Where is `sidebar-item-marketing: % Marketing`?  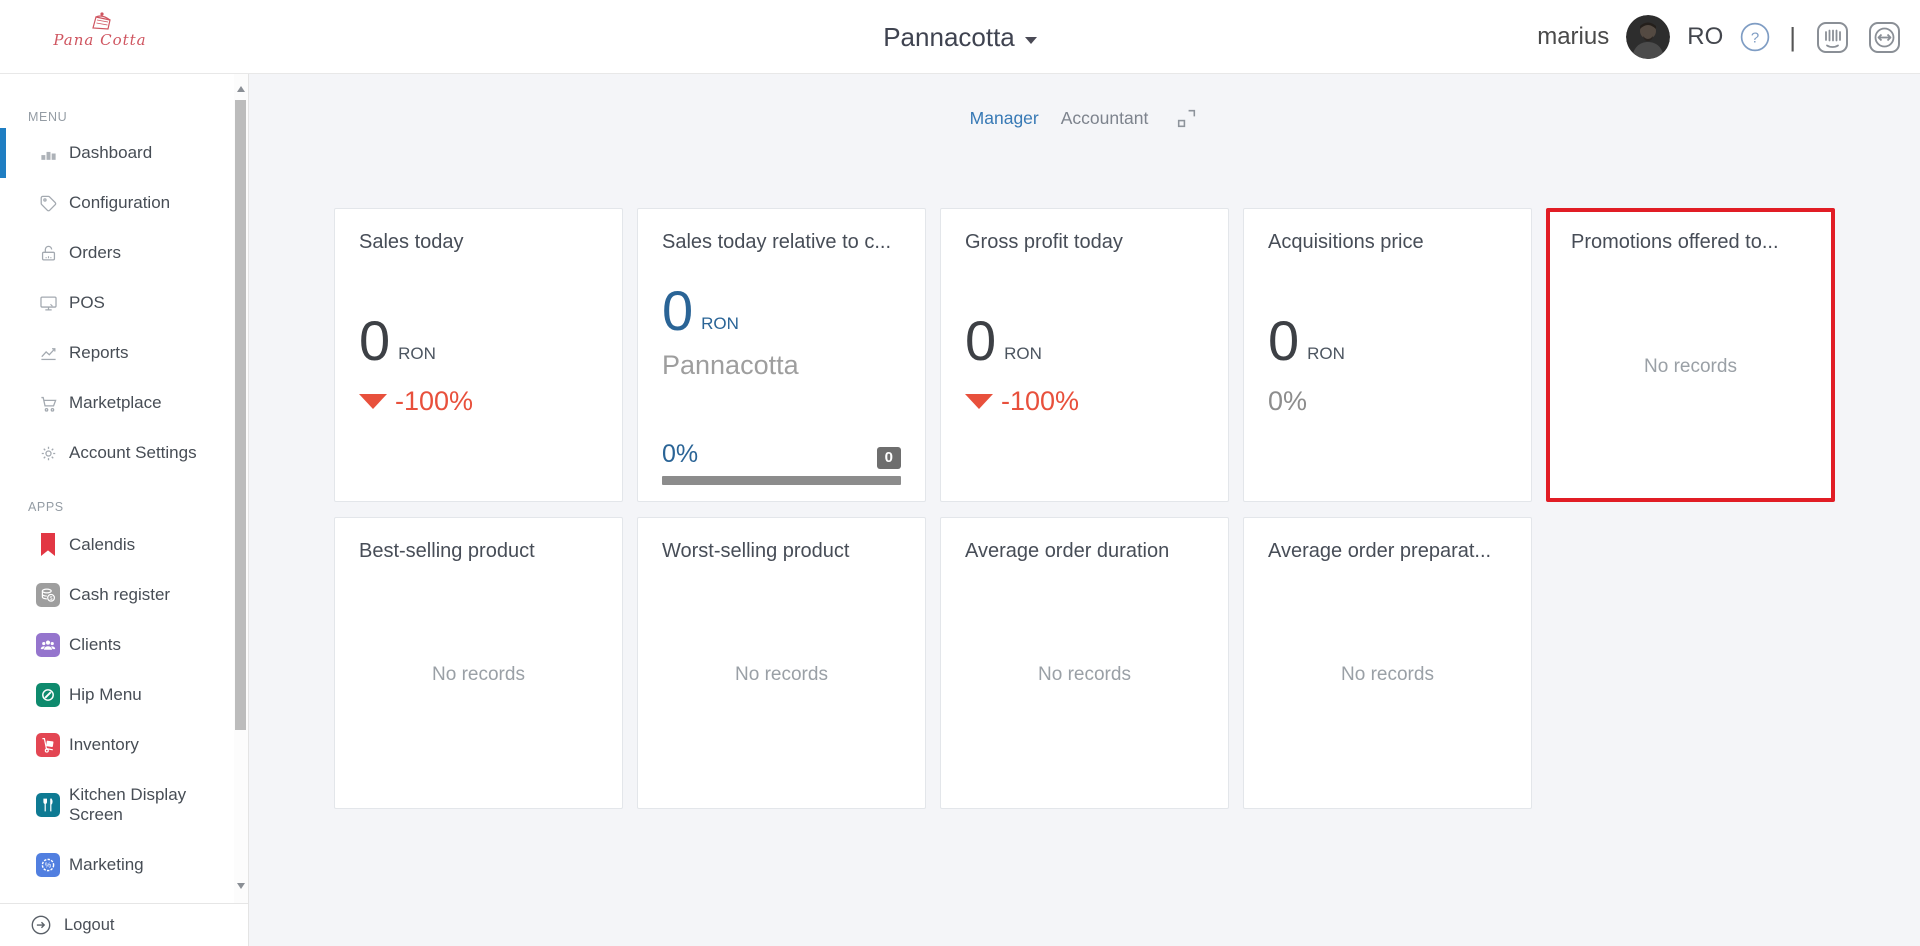 sidebar-item-marketing: % Marketing is located at coordinates (117, 865).